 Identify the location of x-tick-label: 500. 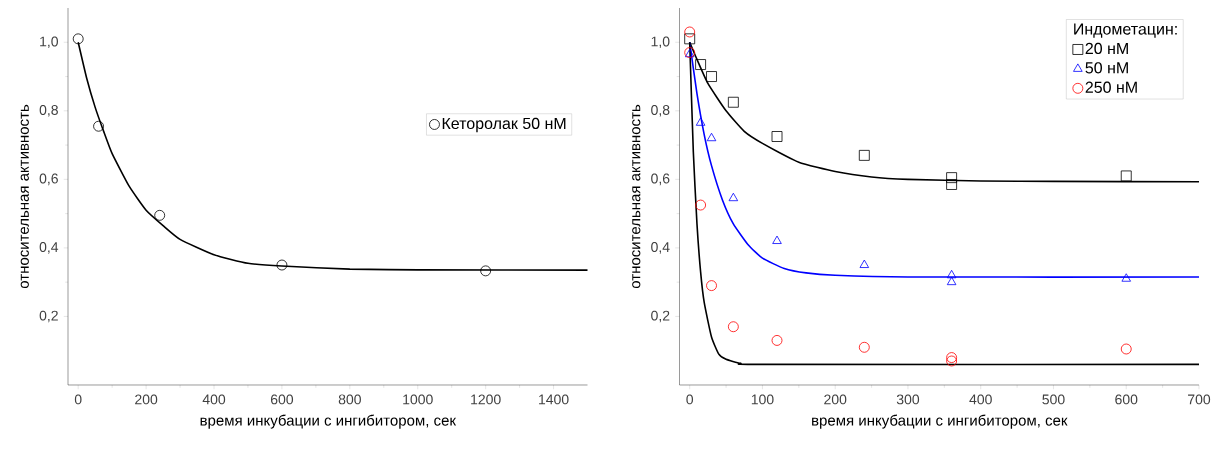
(1053, 399).